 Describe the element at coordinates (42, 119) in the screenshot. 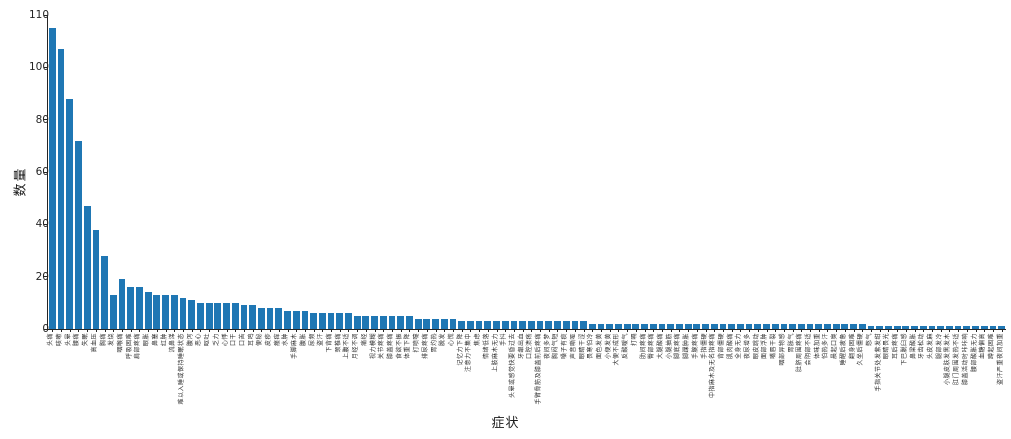

I see `y-tick-label: 80` at that location.